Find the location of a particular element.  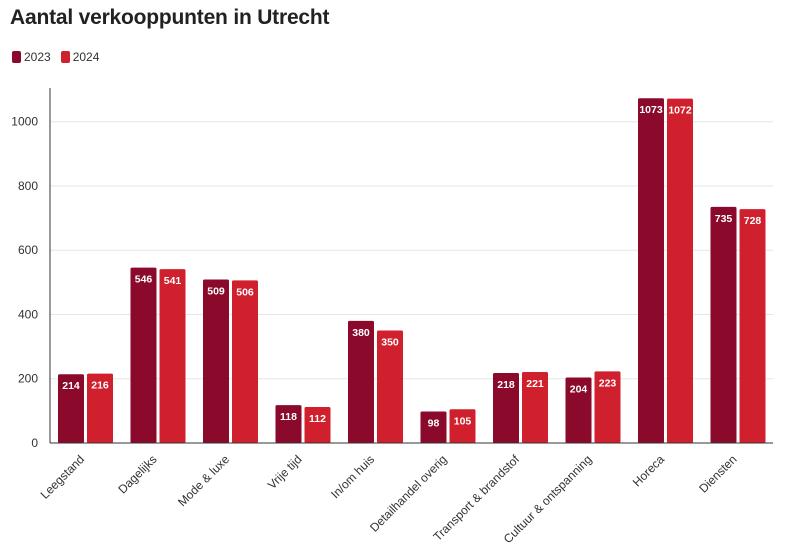

y-tick-label: 800 is located at coordinates (28, 186).